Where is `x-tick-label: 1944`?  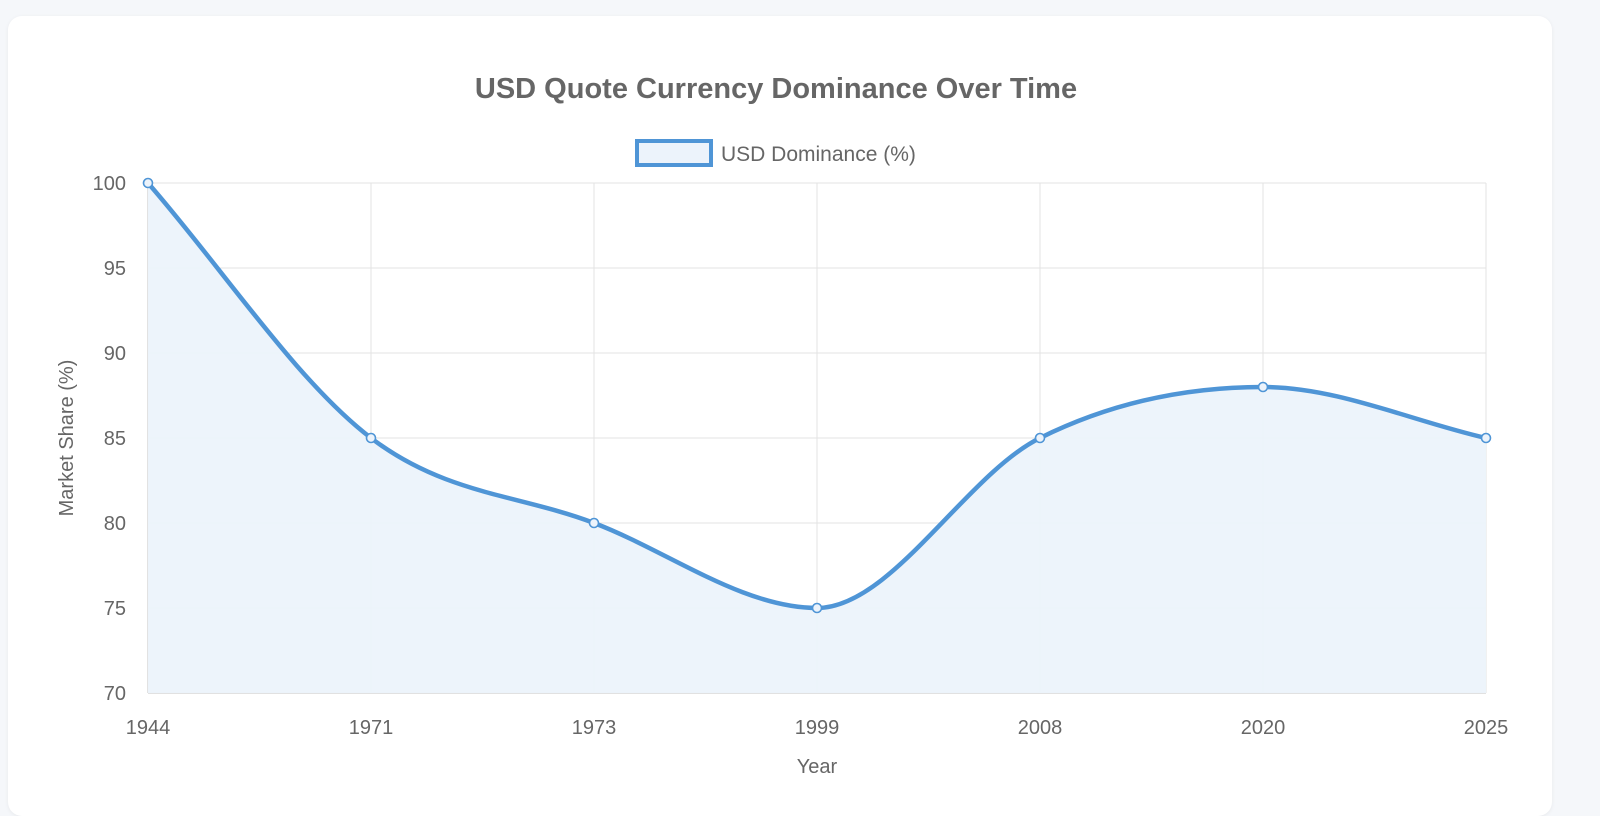 x-tick-label: 1944 is located at coordinates (148, 728).